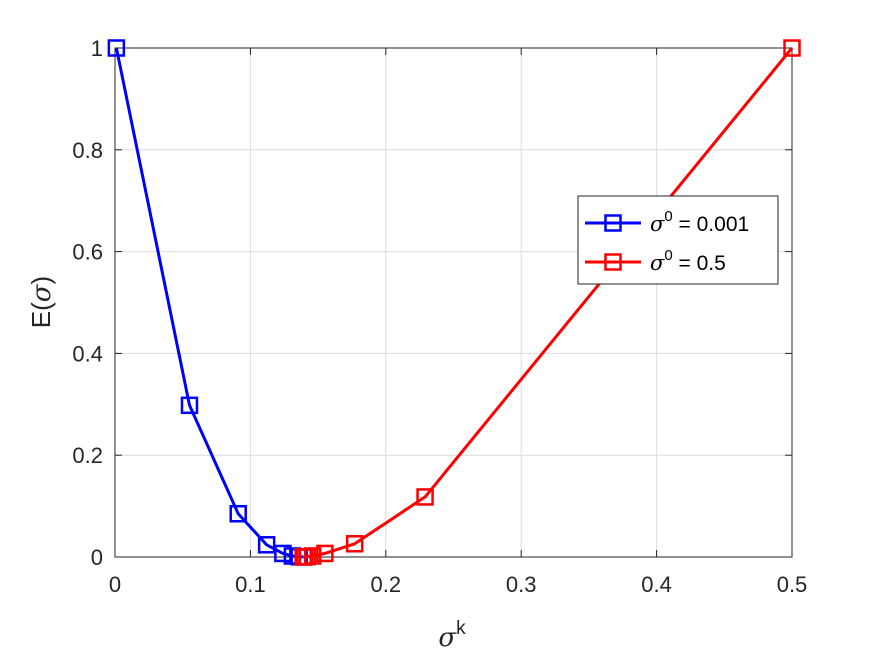  Describe the element at coordinates (657, 263) in the screenshot. I see `legend-label-1-symbol: σ` at that location.